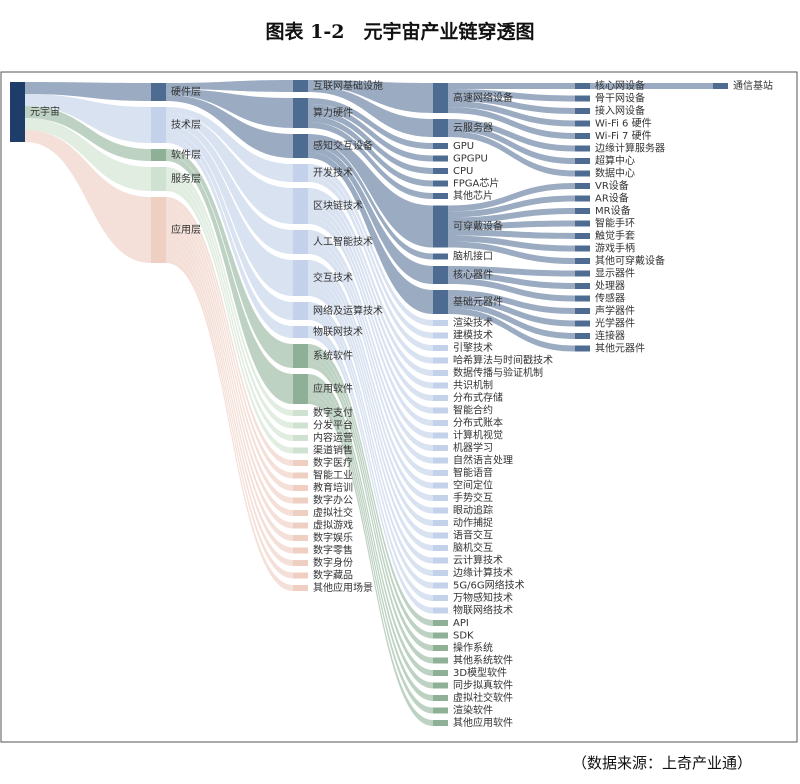  Describe the element at coordinates (615, 223) in the screenshot. I see `node-label: 智能手环` at that location.